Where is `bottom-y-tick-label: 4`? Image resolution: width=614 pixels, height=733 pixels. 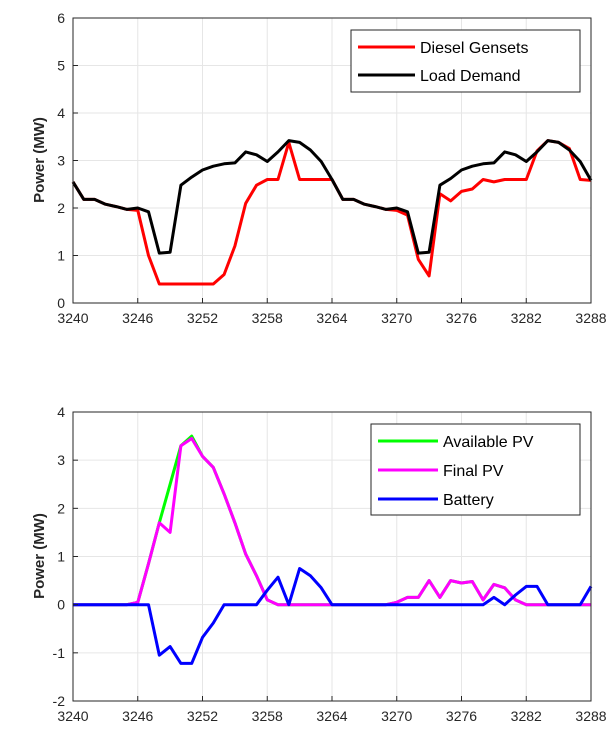
bottom-y-tick-label: 4 is located at coordinates (61, 412).